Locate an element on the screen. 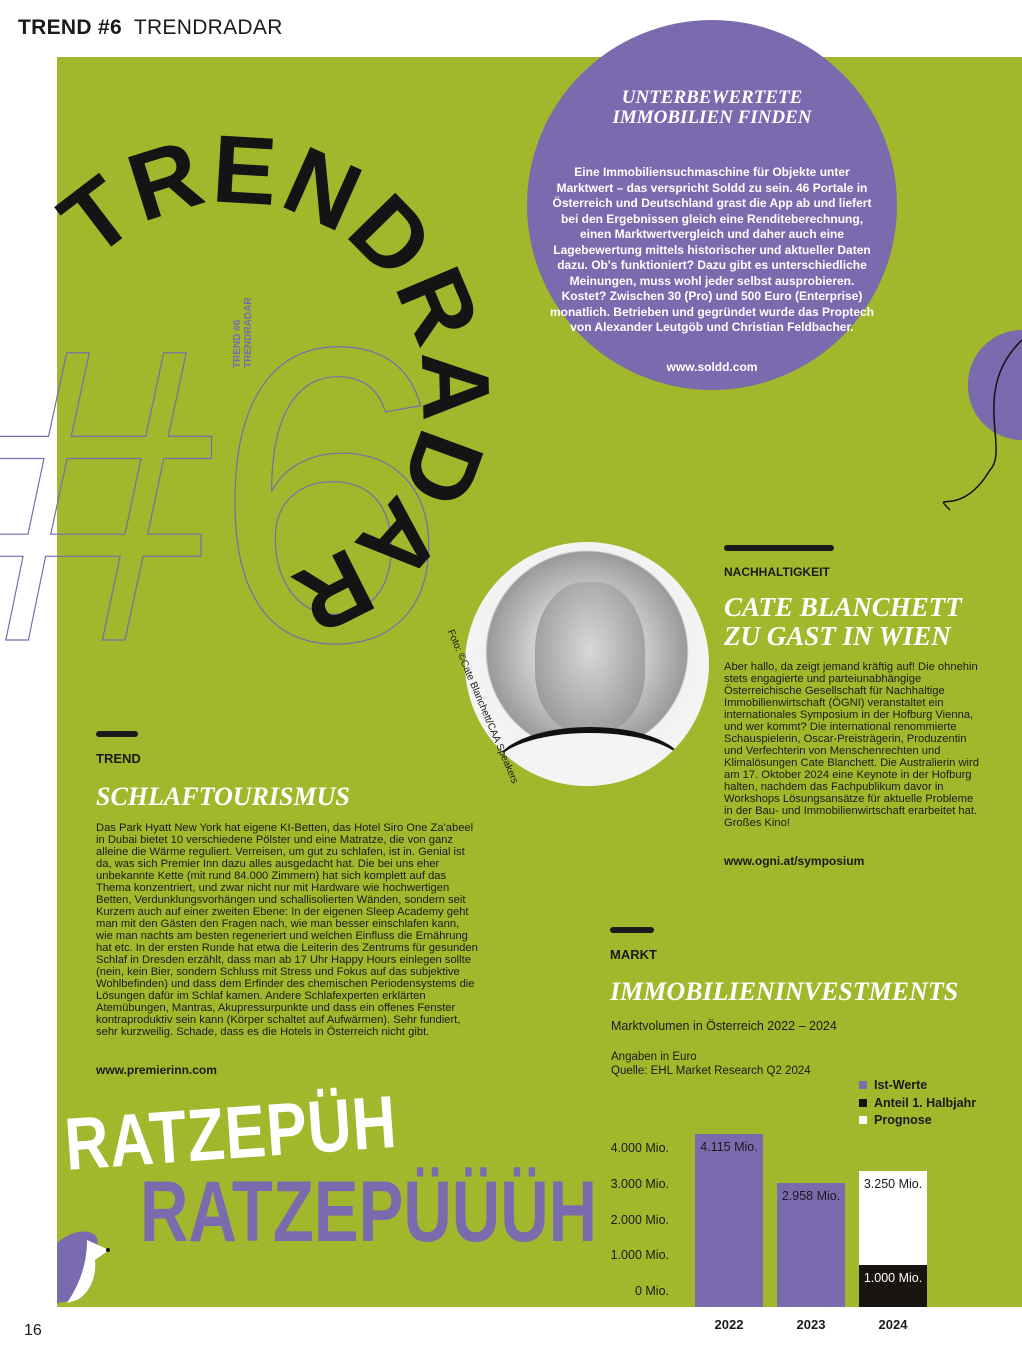 This screenshot has height=1360, width=1022. chart-unit-note: Angaben in Euro is located at coordinates (654, 1057).